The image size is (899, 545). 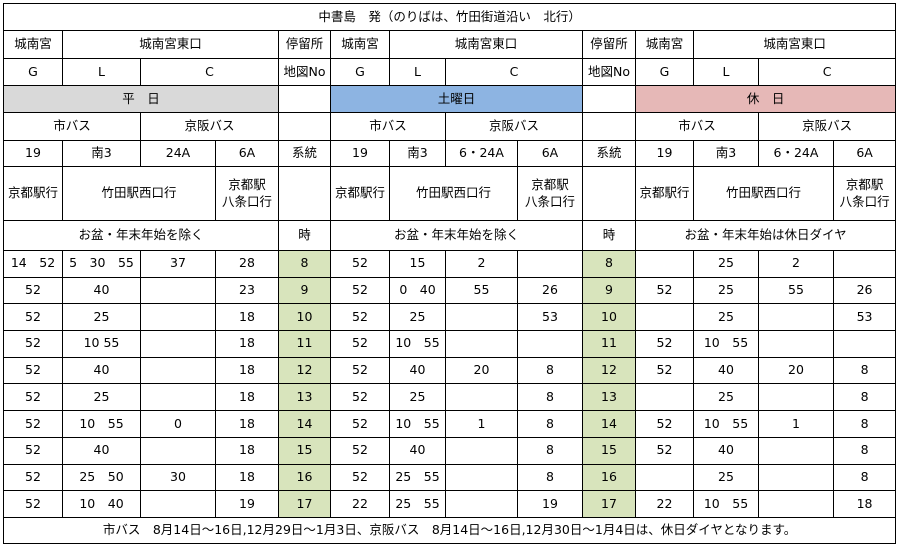 What do you see at coordinates (609, 72) in the screenshot?
I see `map-header: 地図No` at bounding box center [609, 72].